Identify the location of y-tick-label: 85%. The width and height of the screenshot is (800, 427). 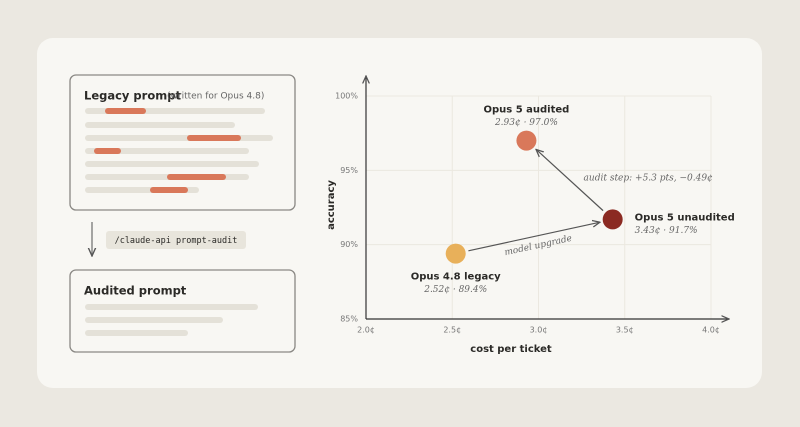
(349, 319).